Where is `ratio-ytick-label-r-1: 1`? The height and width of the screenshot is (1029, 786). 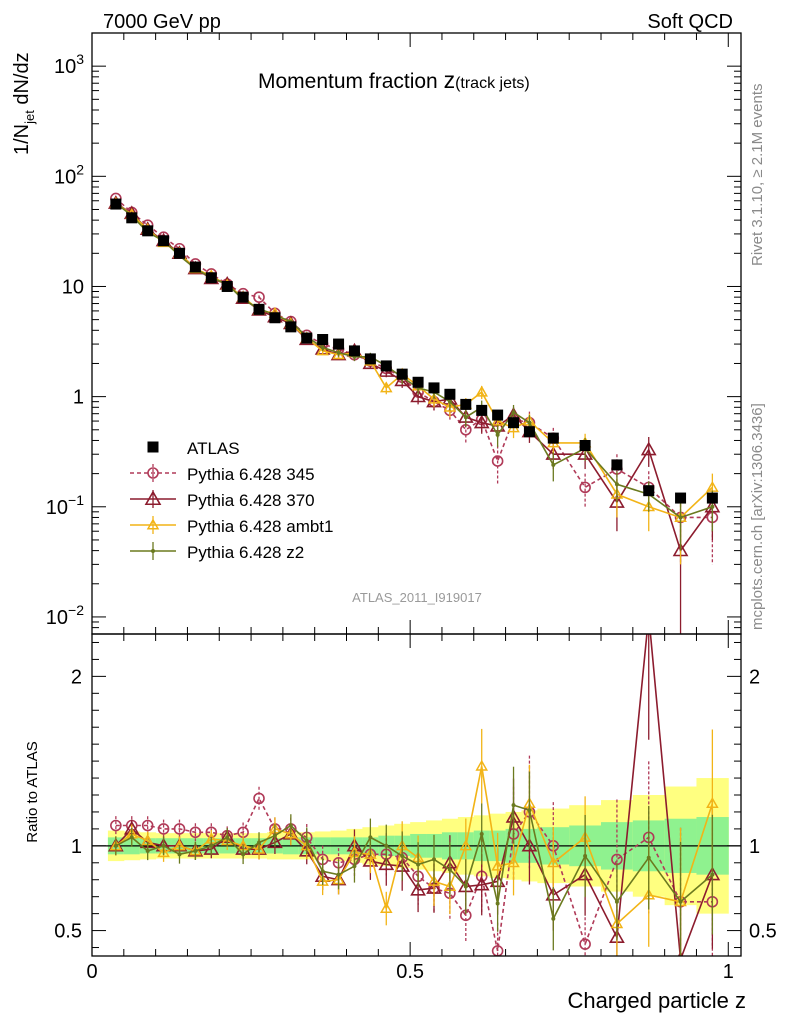 ratio-ytick-label-r-1: 1 is located at coordinates (754, 847).